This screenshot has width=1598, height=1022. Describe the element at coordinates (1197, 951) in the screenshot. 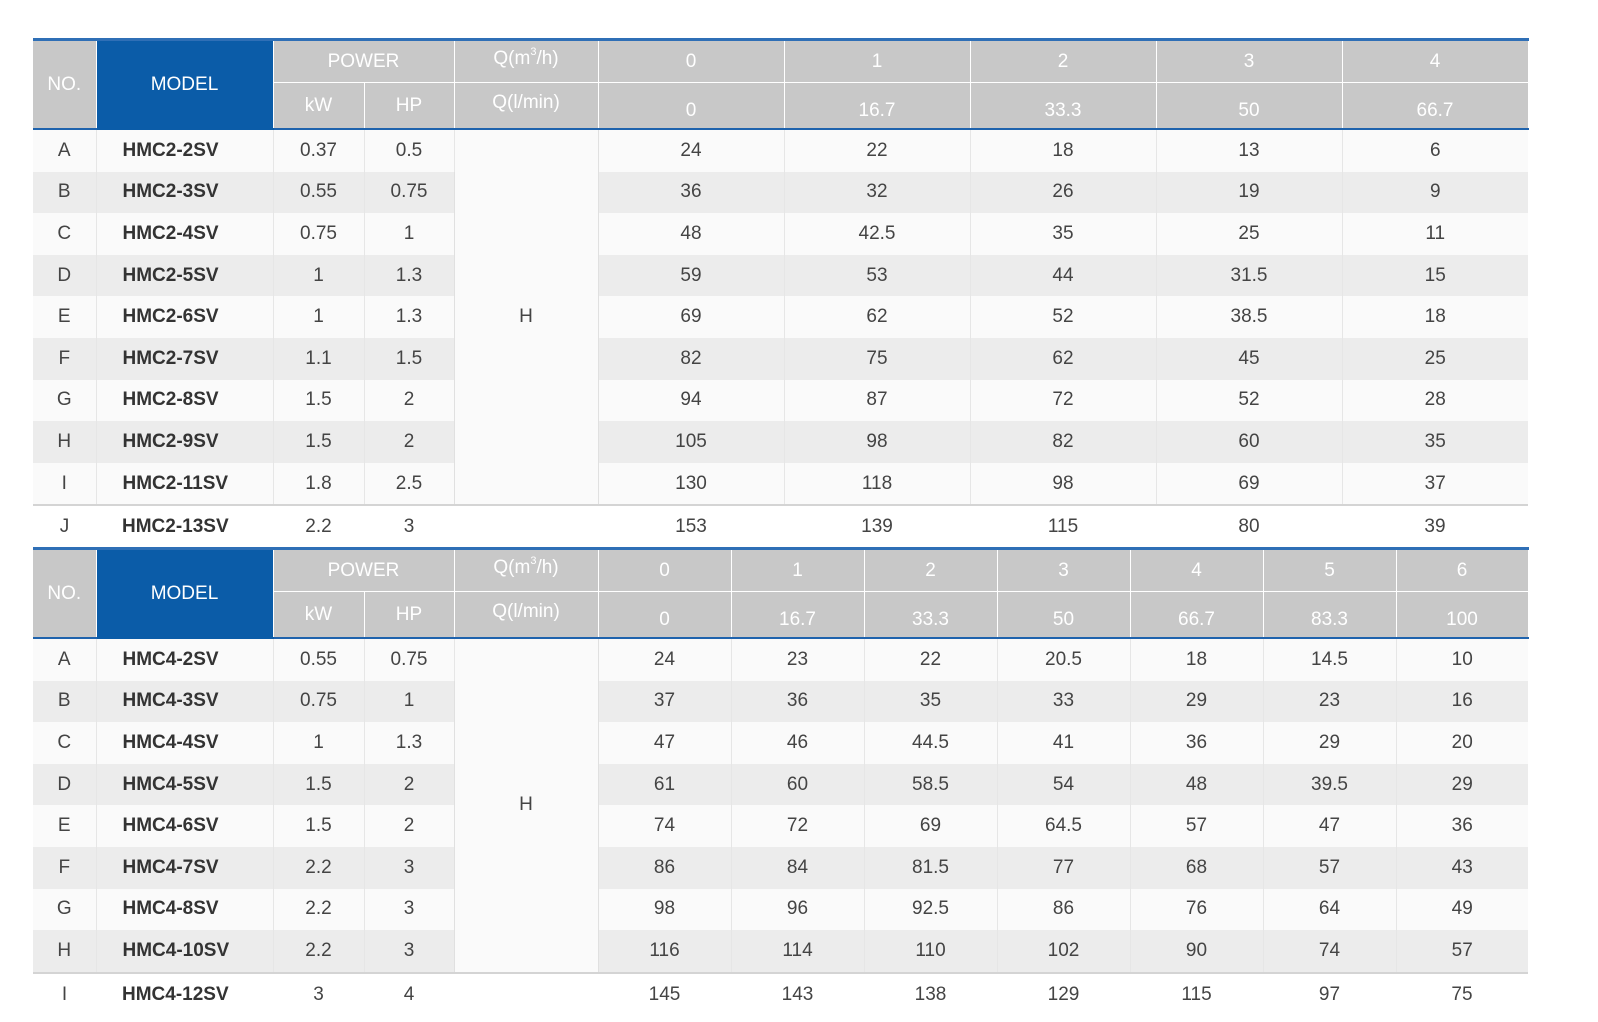

I see `head-value: 90` at that location.